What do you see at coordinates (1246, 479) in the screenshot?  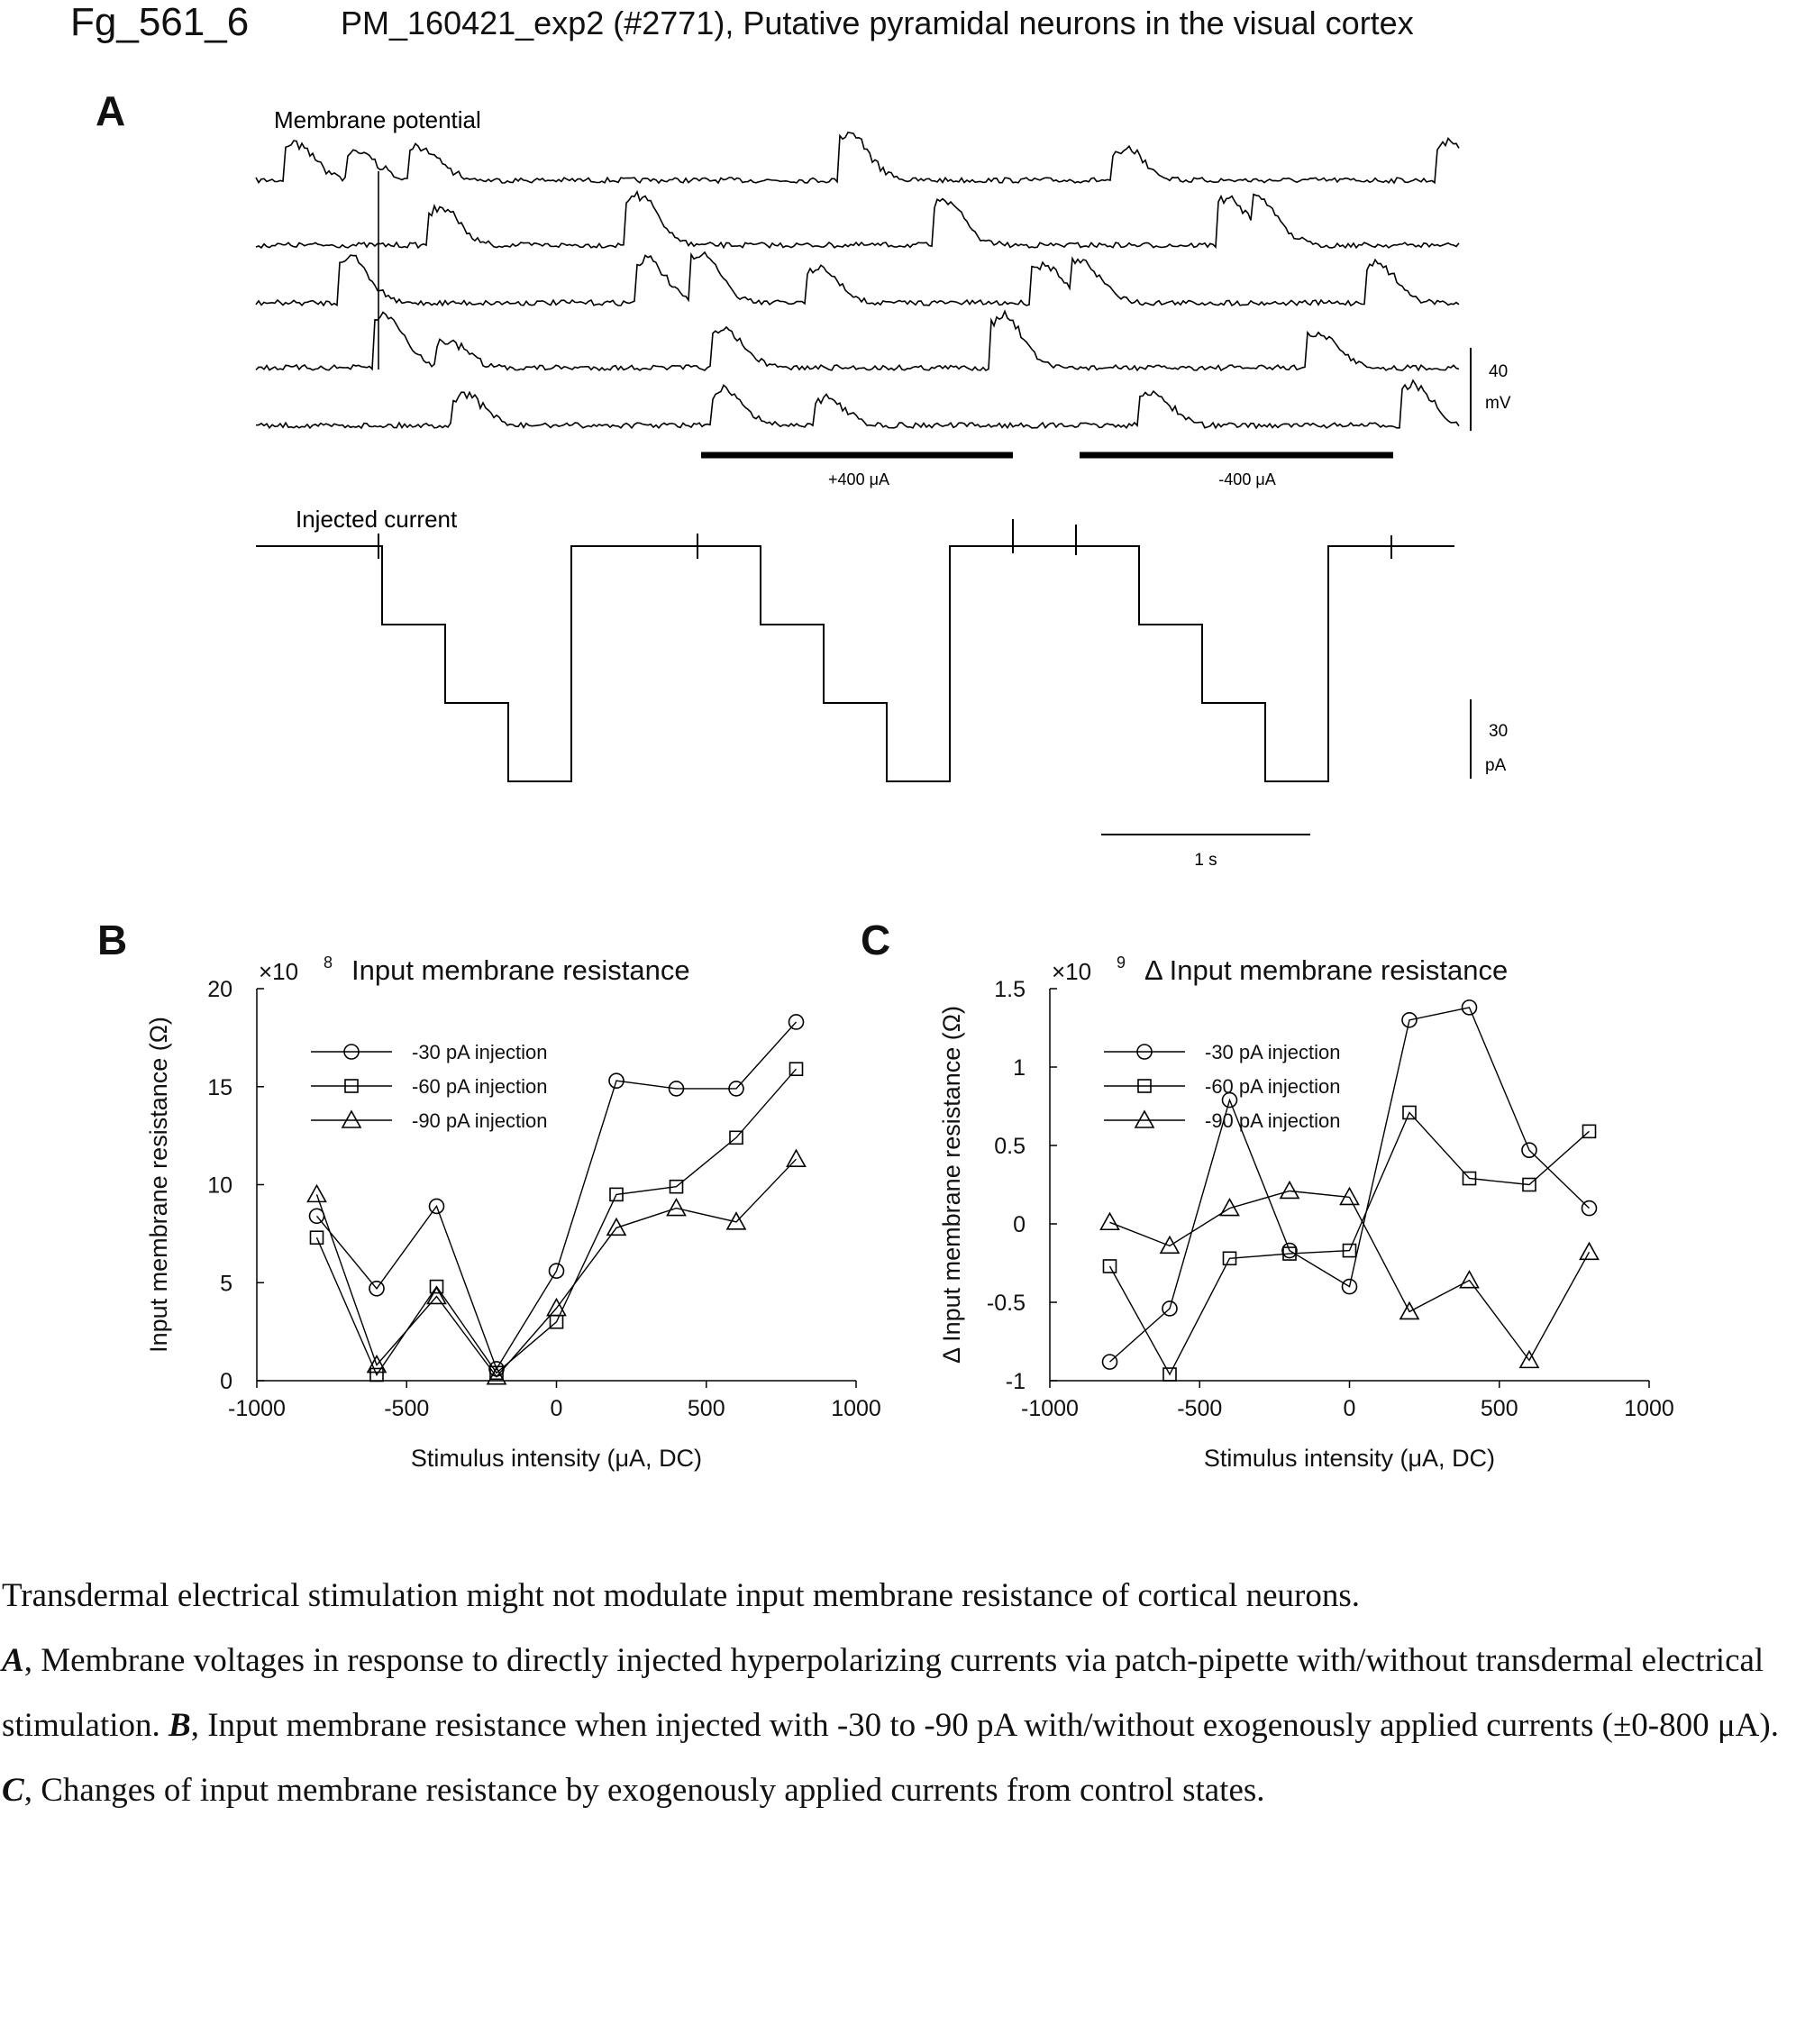 I see `stim-negative-label: -400 μA` at bounding box center [1246, 479].